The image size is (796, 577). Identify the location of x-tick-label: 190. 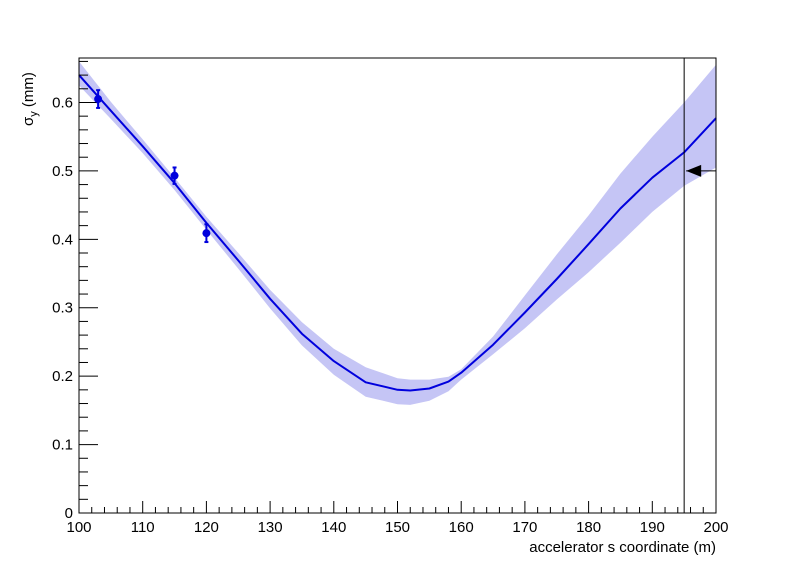
(652, 527).